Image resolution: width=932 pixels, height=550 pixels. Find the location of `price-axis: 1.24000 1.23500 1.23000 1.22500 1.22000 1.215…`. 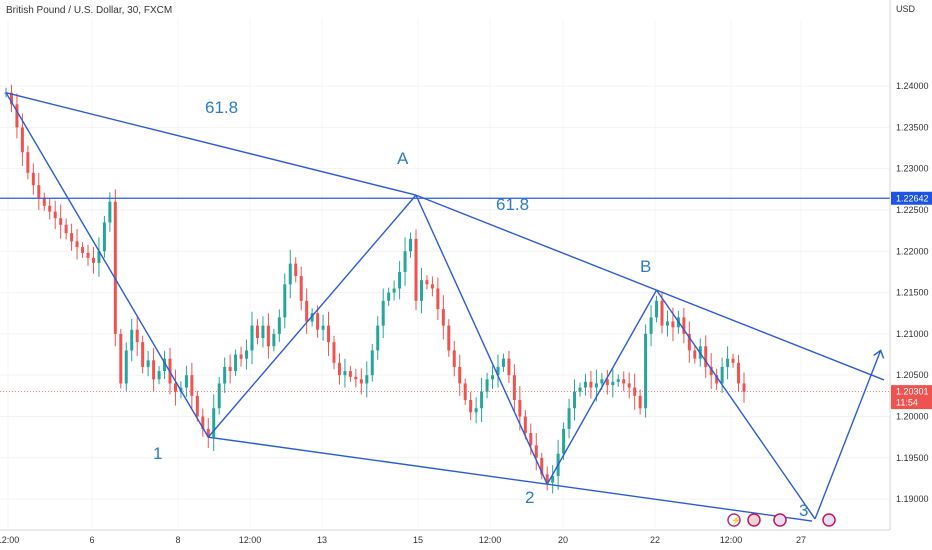

price-axis: 1.24000 1.23500 1.23000 1.22500 1.22000 1.215… is located at coordinates (909, 265).